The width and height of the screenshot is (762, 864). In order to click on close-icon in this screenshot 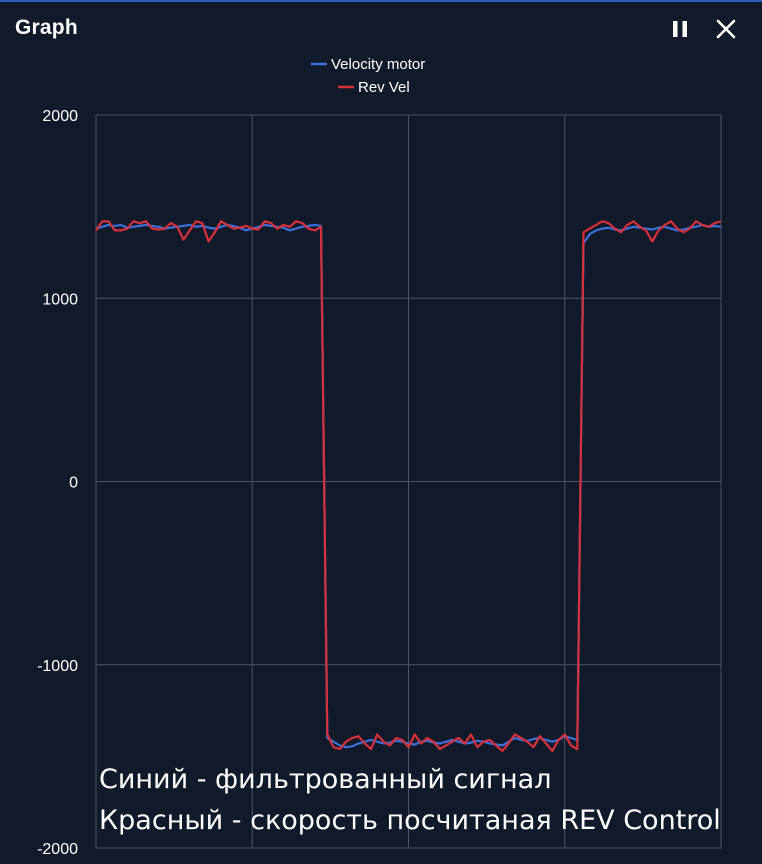, I will do `click(726, 29)`.